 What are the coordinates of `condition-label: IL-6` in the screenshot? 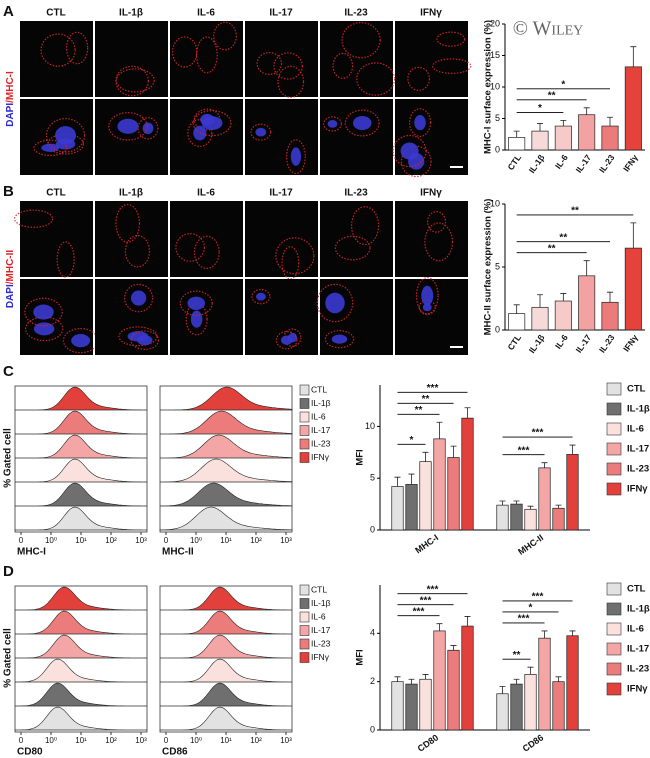 It's located at (206, 193).